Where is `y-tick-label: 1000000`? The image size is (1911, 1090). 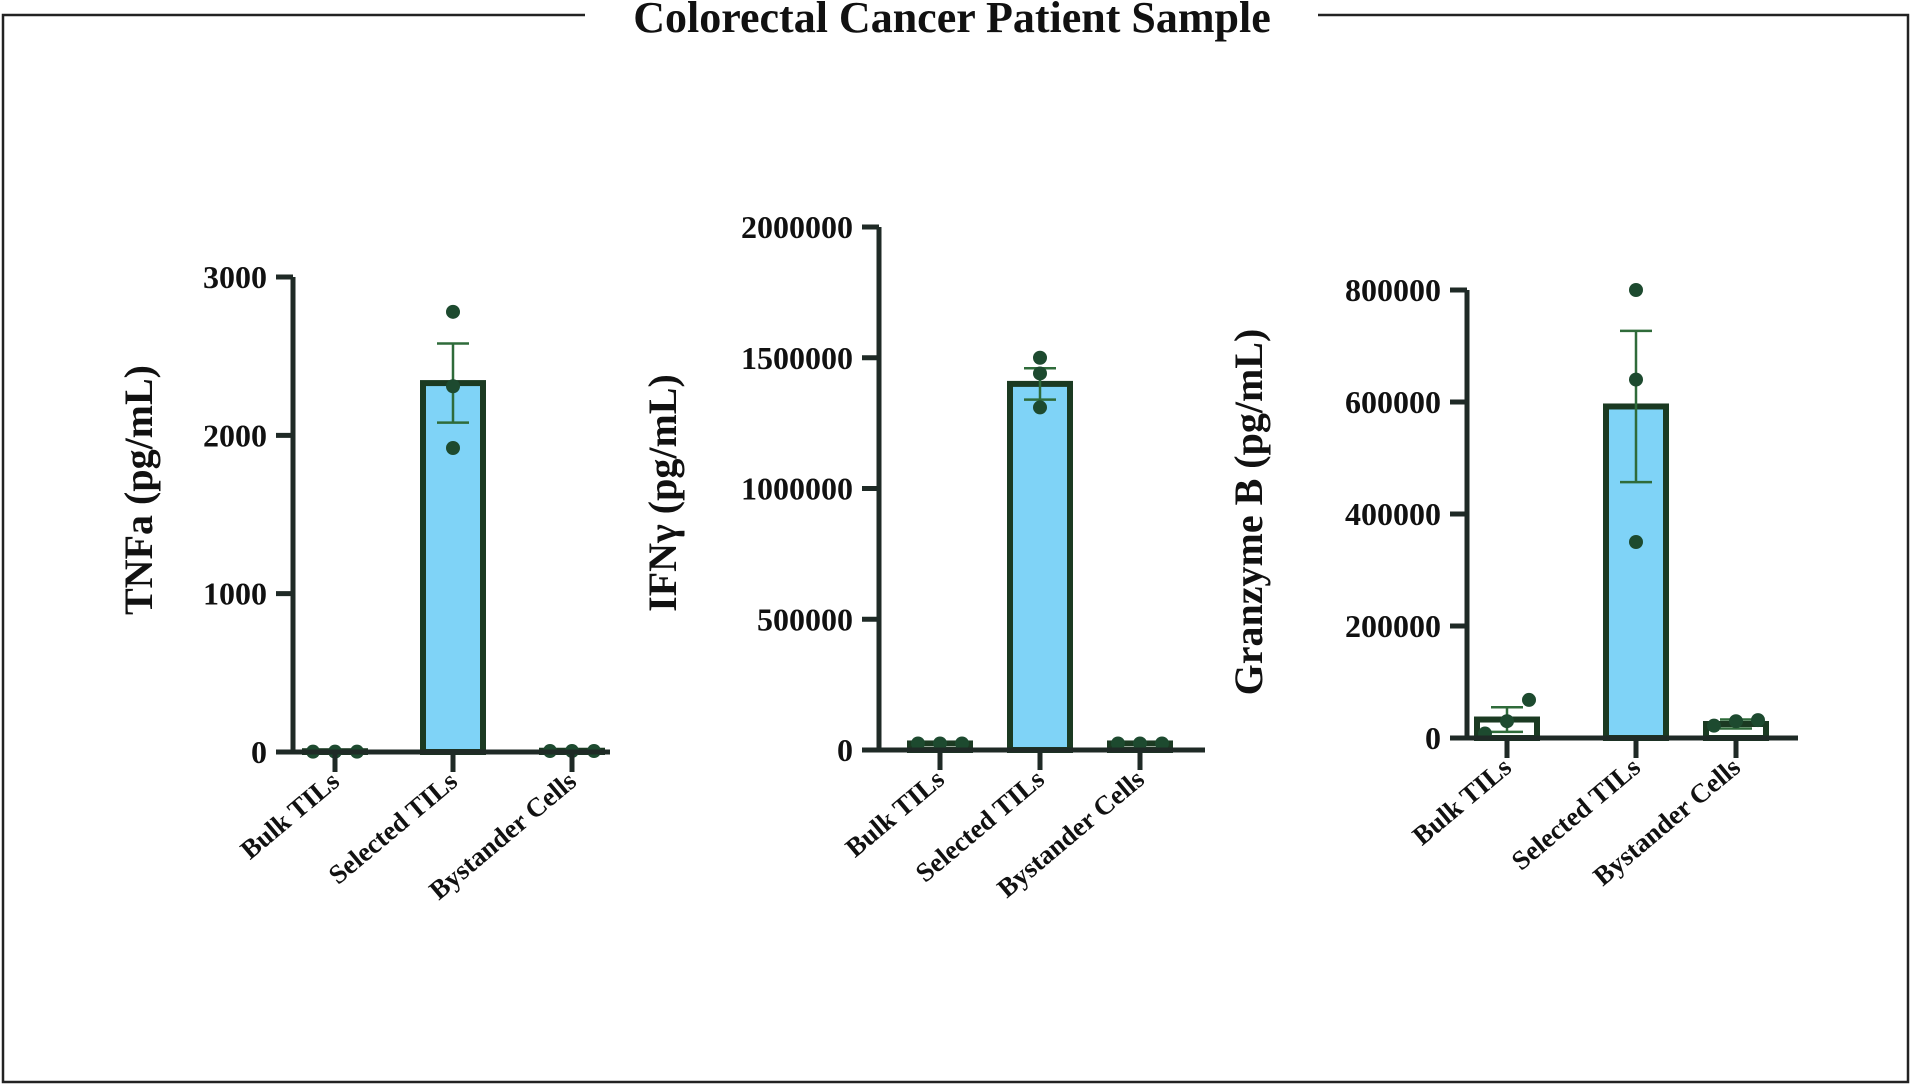
y-tick-label: 1000000 is located at coordinates (797, 489).